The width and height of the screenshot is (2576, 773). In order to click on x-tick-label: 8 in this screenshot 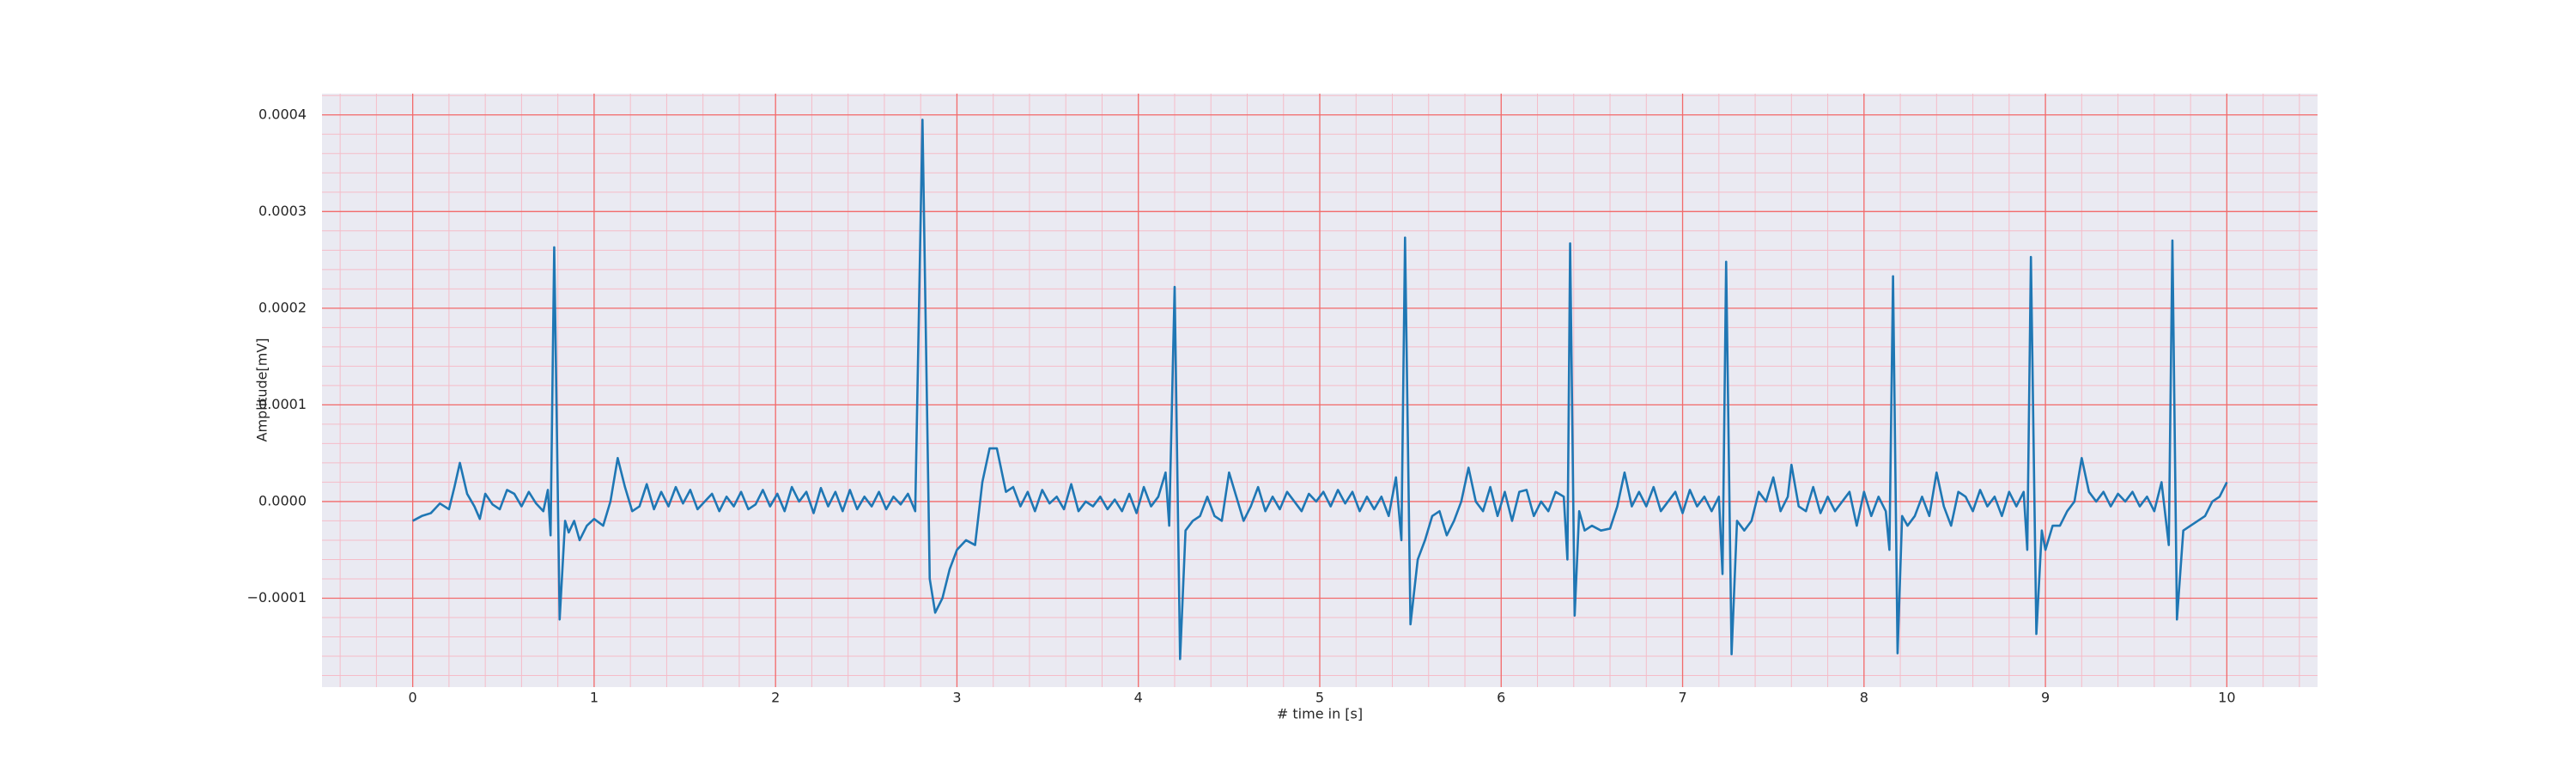, I will do `click(1864, 698)`.